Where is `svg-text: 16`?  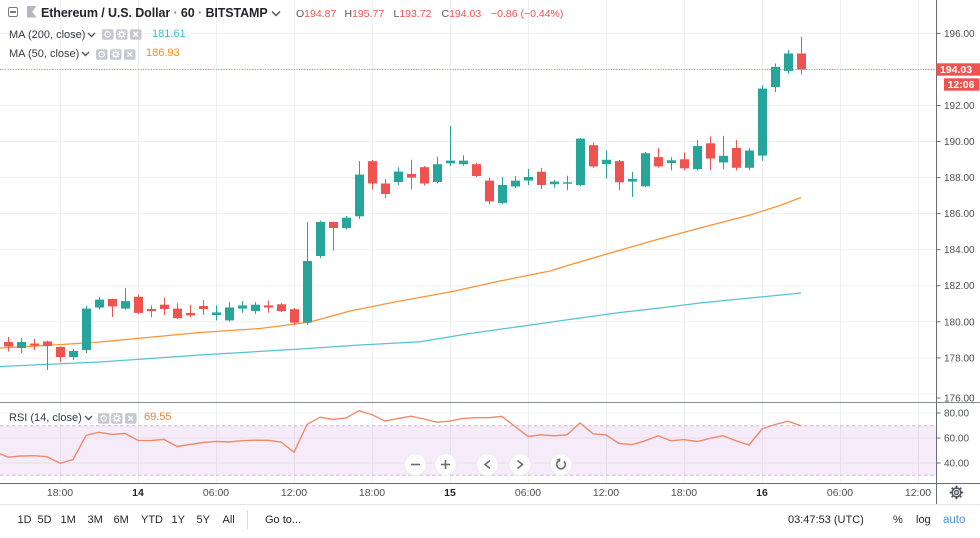
svg-text: 16 is located at coordinates (762, 493).